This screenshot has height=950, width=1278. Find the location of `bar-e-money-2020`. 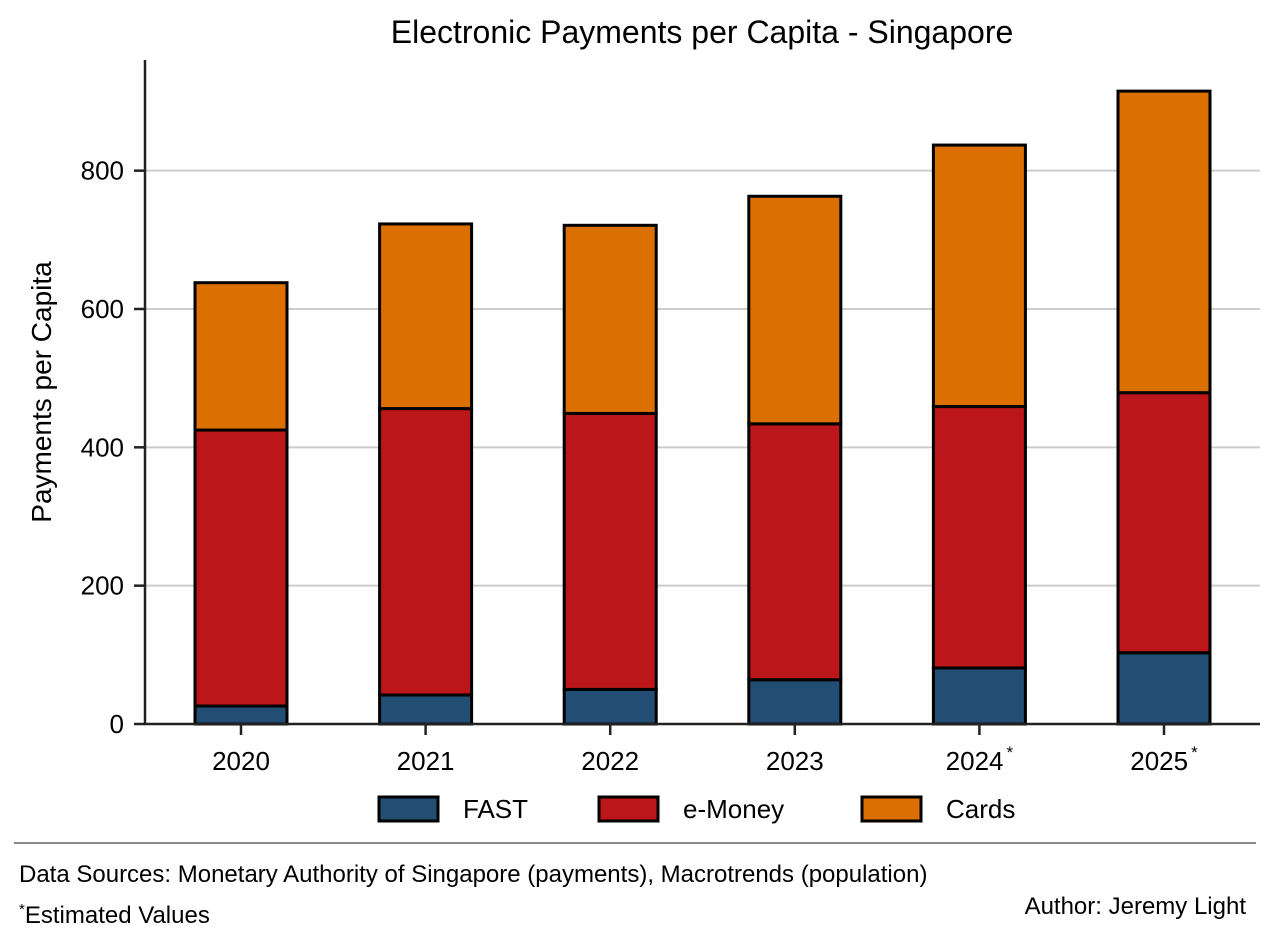

bar-e-money-2020 is located at coordinates (241, 568).